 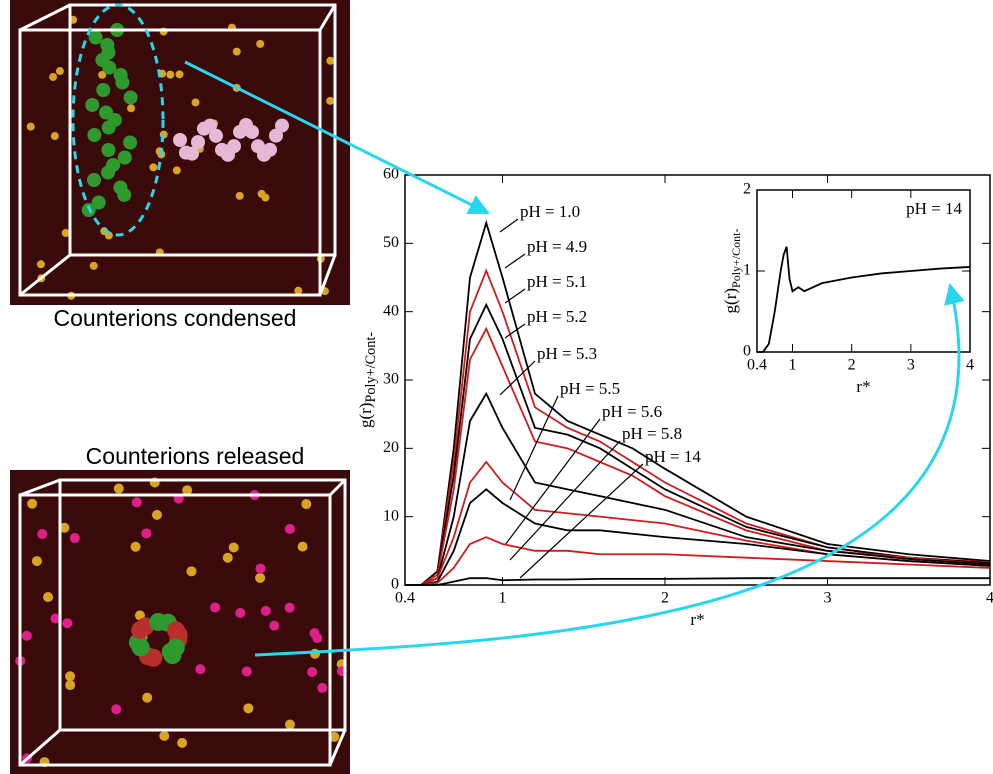 What do you see at coordinates (391, 515) in the screenshot?
I see `y-tick-label: 10` at bounding box center [391, 515].